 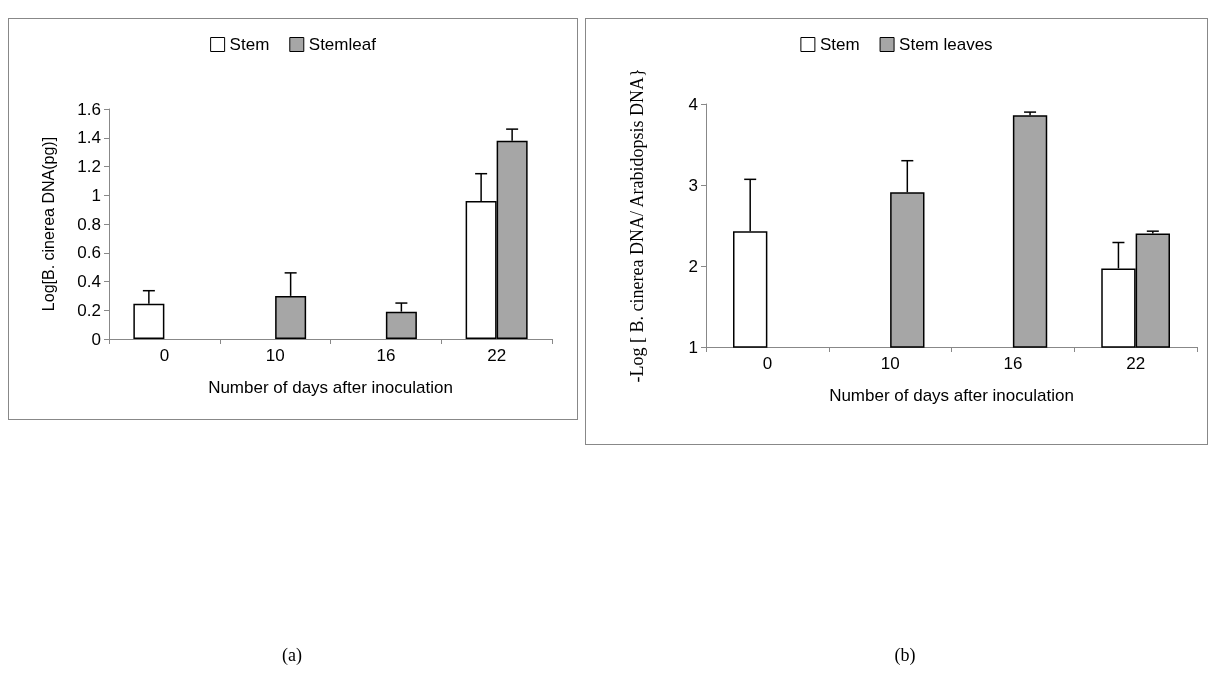 What do you see at coordinates (89, 224) in the screenshot?
I see `y-tick-label: 0.8` at bounding box center [89, 224].